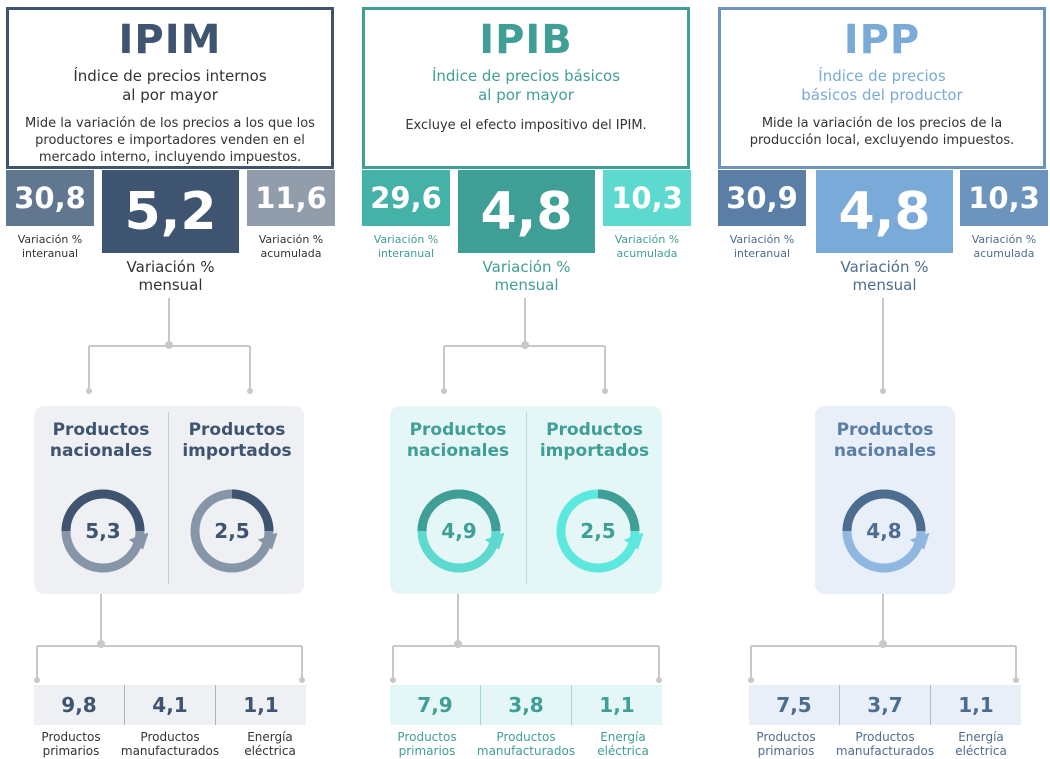 The image size is (1050, 759). I want to click on ipim-name-line2: al por mayor, so click(170, 95).